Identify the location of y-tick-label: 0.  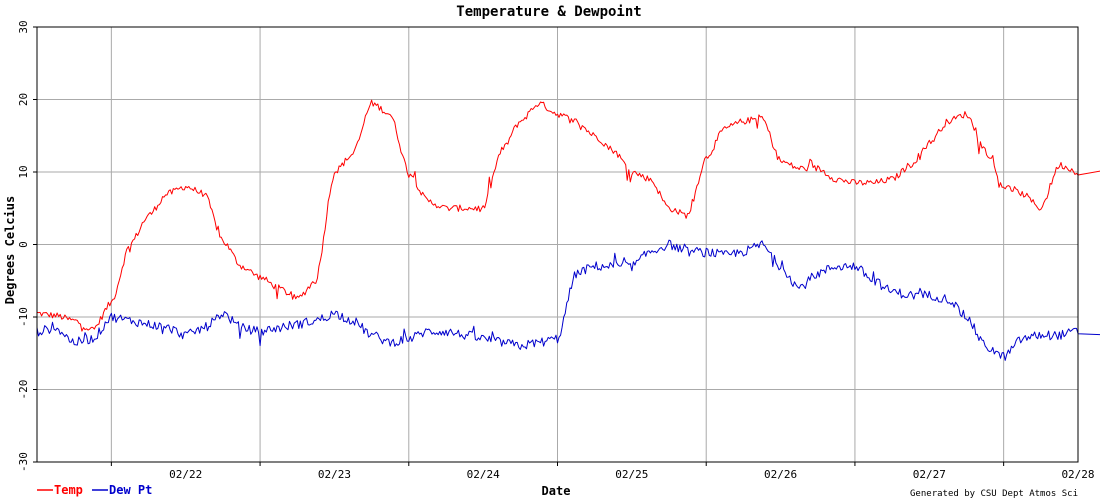
(23, 244).